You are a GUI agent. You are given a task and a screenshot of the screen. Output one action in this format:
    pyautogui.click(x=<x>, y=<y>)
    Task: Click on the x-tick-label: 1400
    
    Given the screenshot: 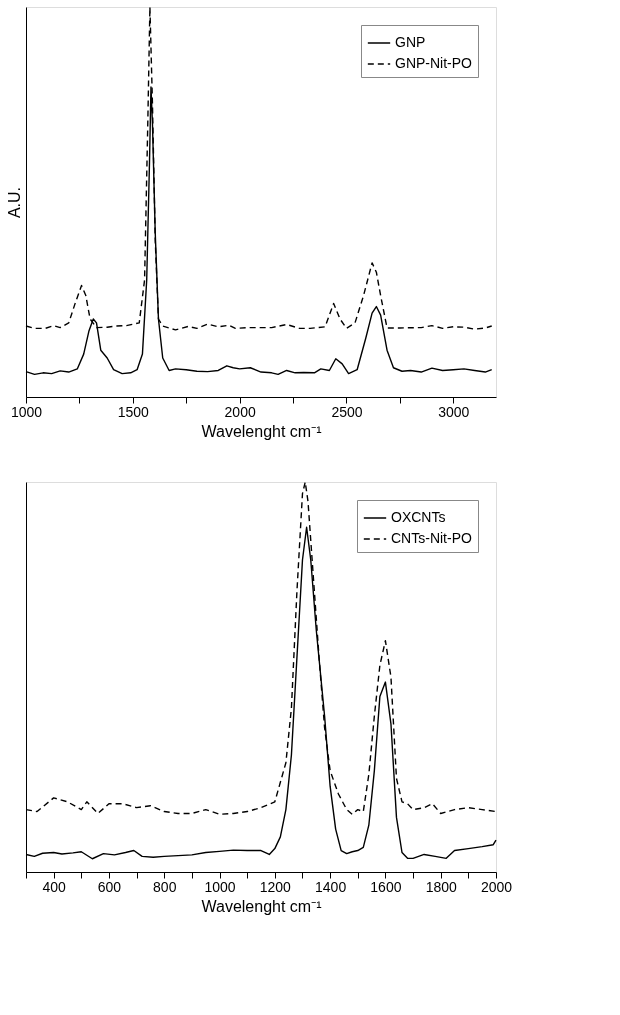 What is the action you would take?
    pyautogui.click(x=331, y=886)
    